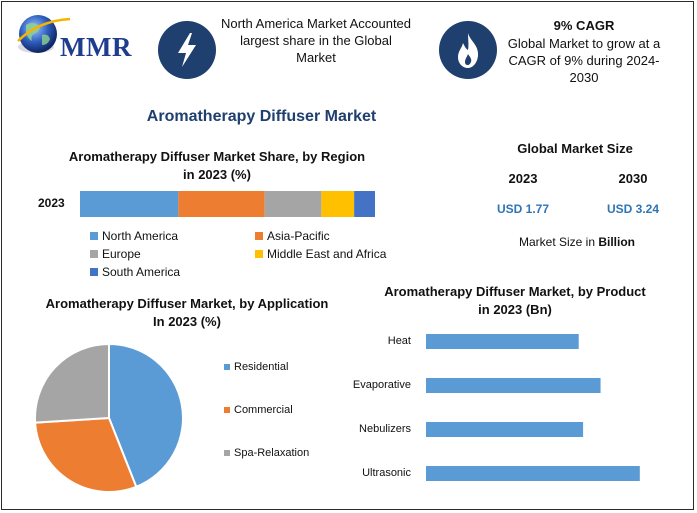 The height and width of the screenshot is (513, 697). Describe the element at coordinates (385, 429) in the screenshot. I see `product-label-nebulizers: Nebulizers` at that location.